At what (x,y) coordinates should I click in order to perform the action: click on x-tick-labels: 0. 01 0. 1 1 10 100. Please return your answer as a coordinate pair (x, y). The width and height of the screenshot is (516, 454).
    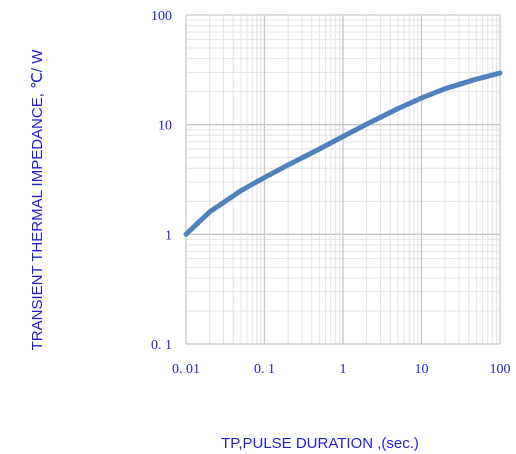
    Looking at the image, I should click on (341, 369).